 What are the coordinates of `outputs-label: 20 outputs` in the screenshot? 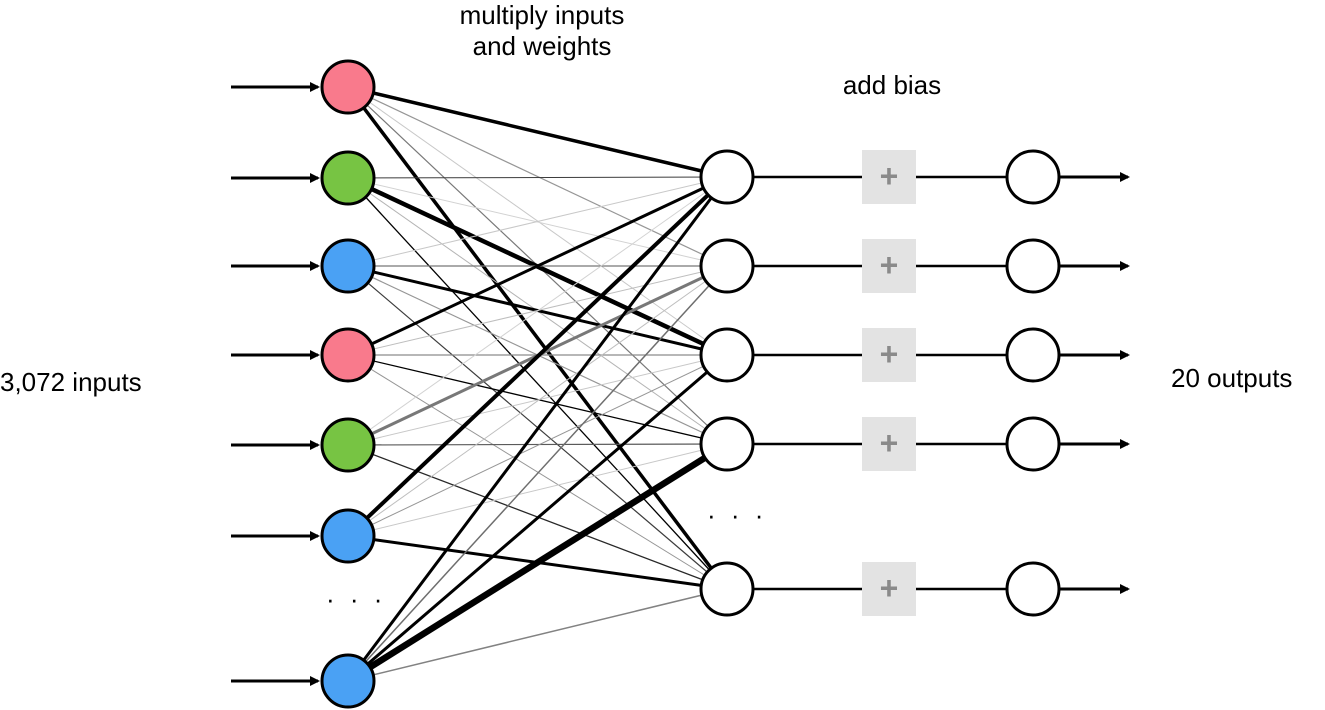 It's located at (1232, 378).